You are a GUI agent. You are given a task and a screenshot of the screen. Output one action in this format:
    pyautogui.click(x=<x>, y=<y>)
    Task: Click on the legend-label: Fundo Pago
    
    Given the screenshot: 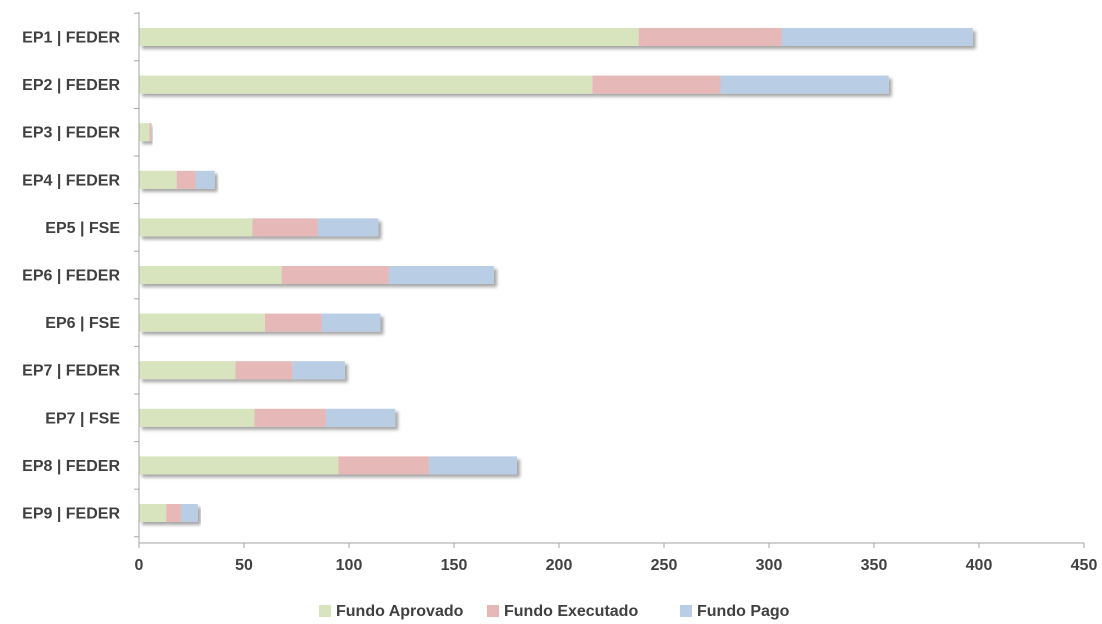 What is the action you would take?
    pyautogui.click(x=743, y=611)
    